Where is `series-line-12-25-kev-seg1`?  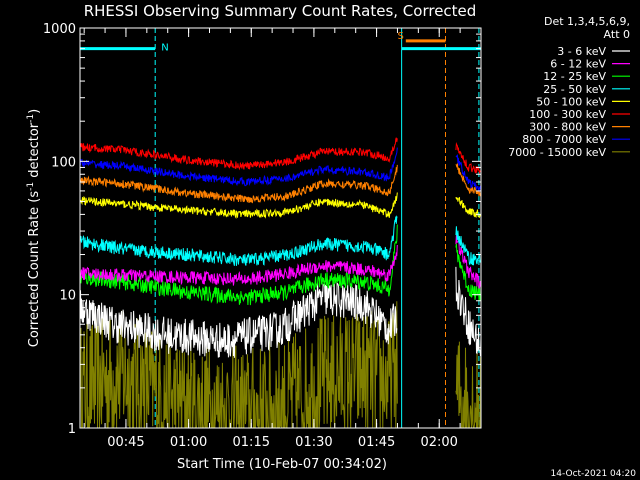 series-line-12-25-kev-seg1 is located at coordinates (239, 265).